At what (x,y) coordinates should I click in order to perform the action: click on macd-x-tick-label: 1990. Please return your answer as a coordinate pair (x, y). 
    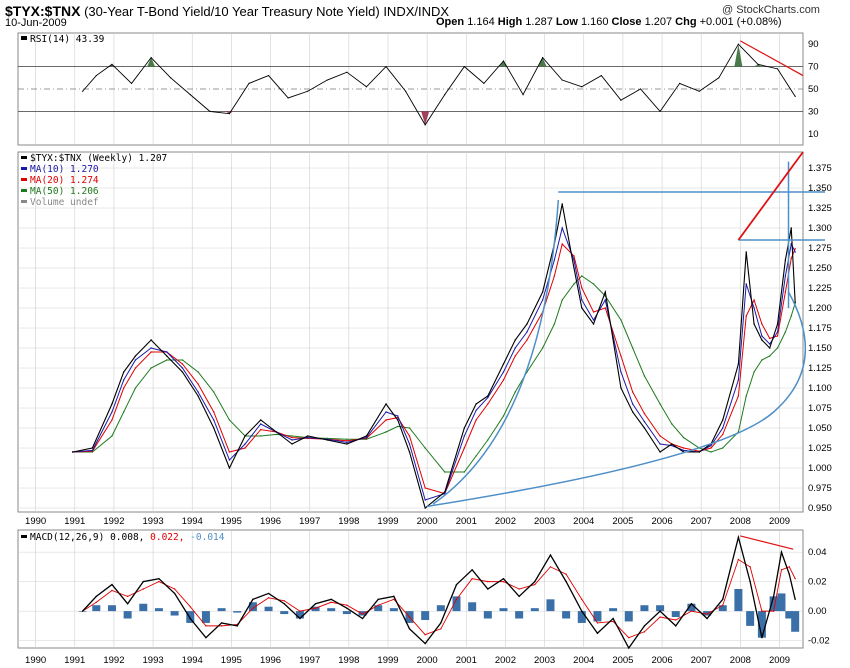
    Looking at the image, I should click on (35, 660).